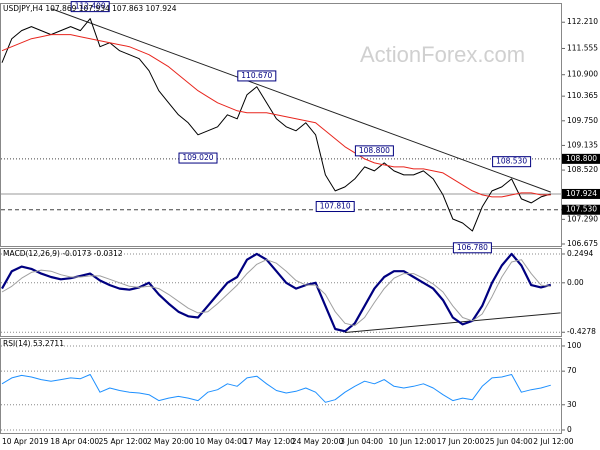  I want to click on annotation-label: 106.780, so click(472, 247).